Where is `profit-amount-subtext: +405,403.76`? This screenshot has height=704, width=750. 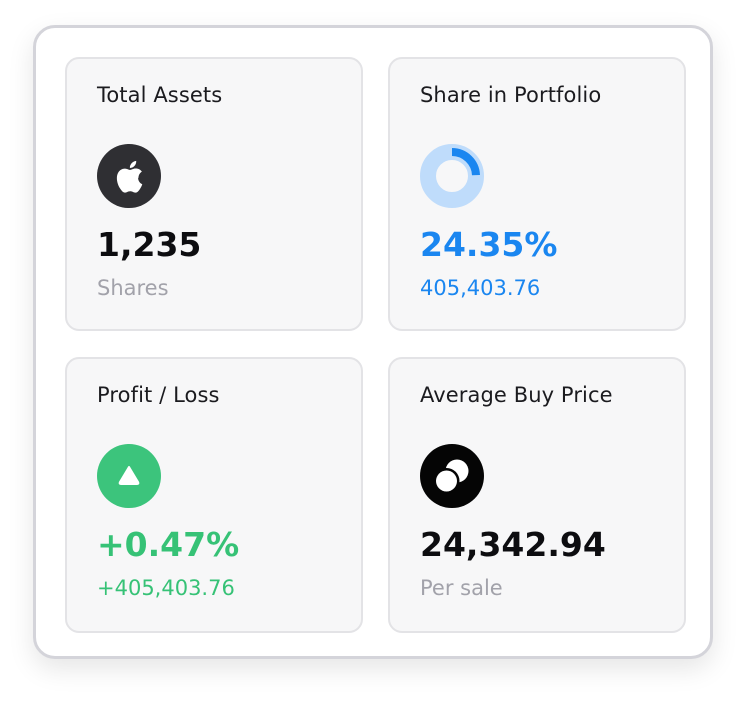
profit-amount-subtext: +405,403.76 is located at coordinates (166, 588).